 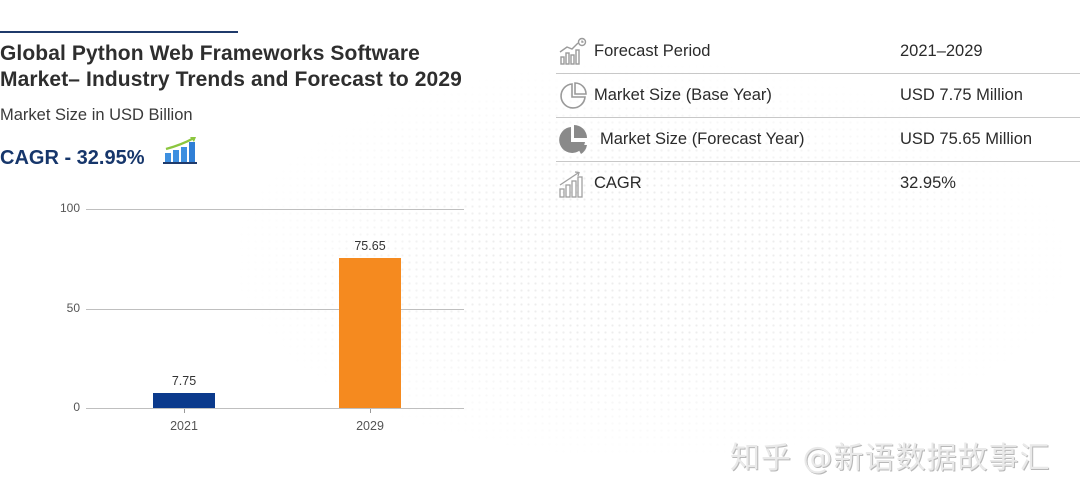 I want to click on chart-subtitle: Market Size in USD Billion, so click(x=96, y=115).